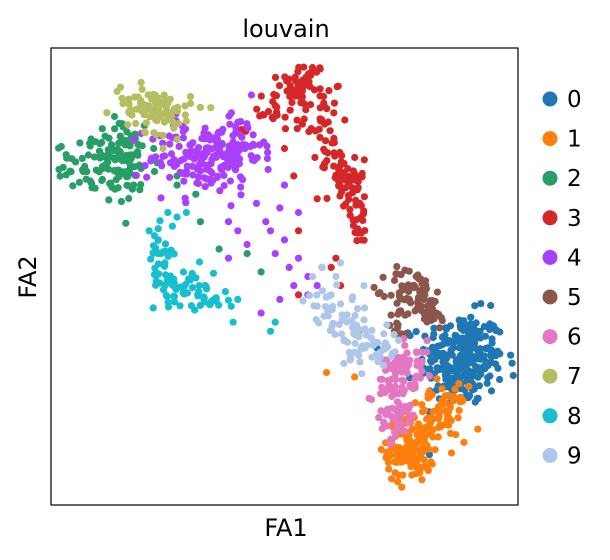 The height and width of the screenshot is (560, 610). Describe the element at coordinates (562, 377) in the screenshot. I see `legend-item-7: 7` at that location.